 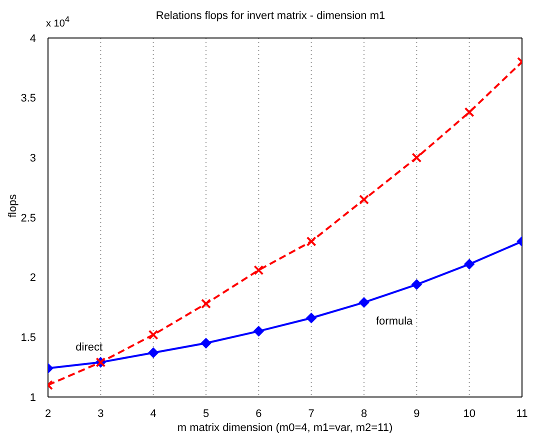 I want to click on x-tick-label: 3, so click(x=101, y=414).